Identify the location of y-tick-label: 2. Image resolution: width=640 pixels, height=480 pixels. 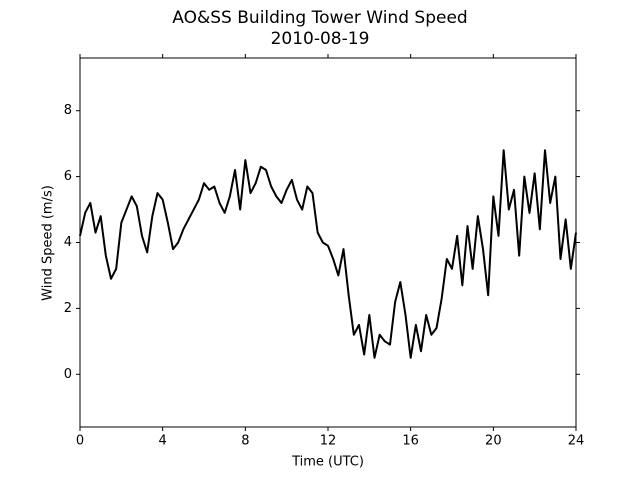
(68, 308).